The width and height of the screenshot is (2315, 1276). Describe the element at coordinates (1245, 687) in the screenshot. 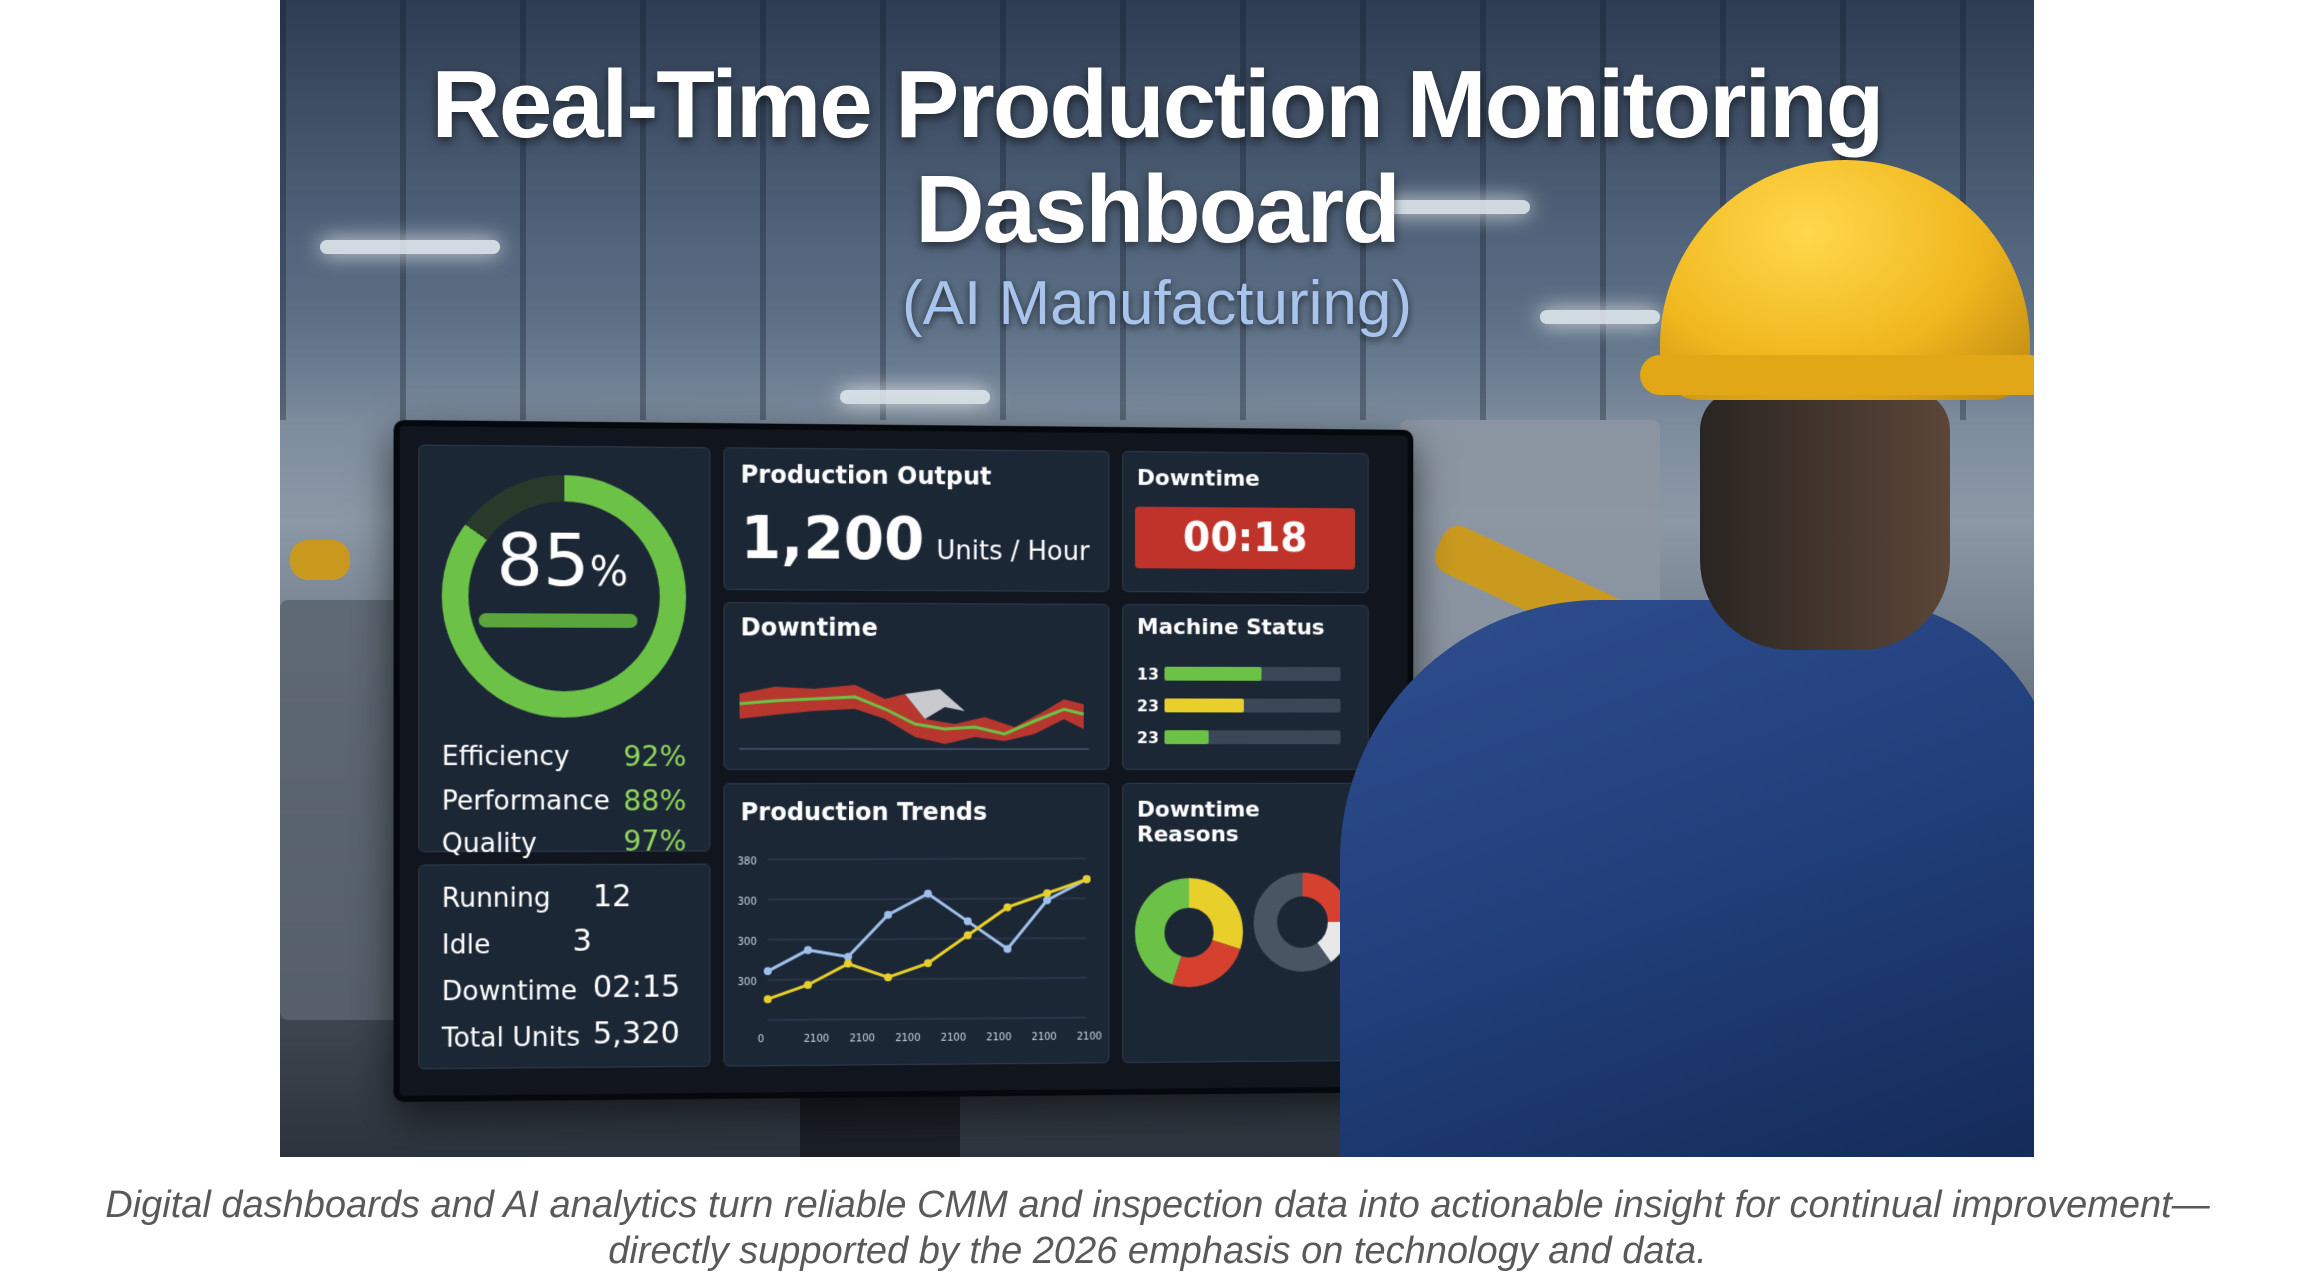

I see `machine-status-panel: Machine Status 13 23 23` at that location.